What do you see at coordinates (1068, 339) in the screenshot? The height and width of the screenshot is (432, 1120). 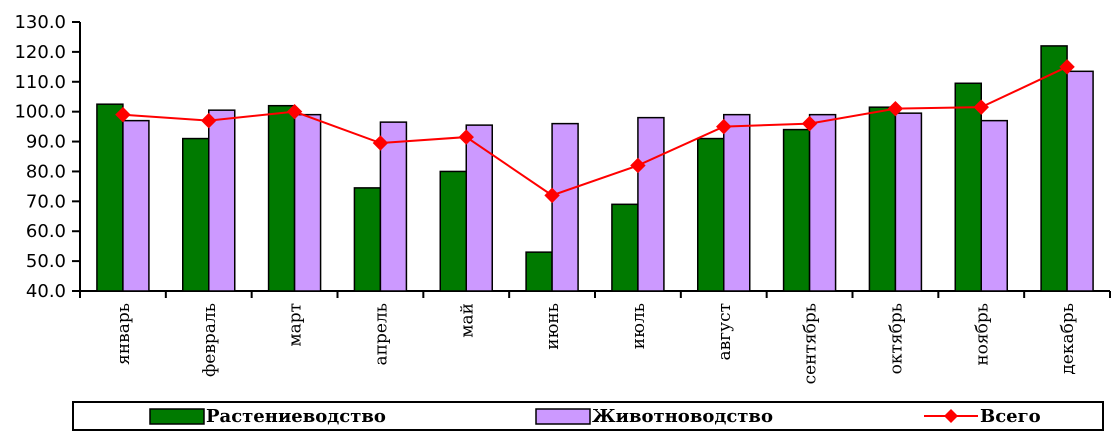 I see `x-category-label: декабрь` at bounding box center [1068, 339].